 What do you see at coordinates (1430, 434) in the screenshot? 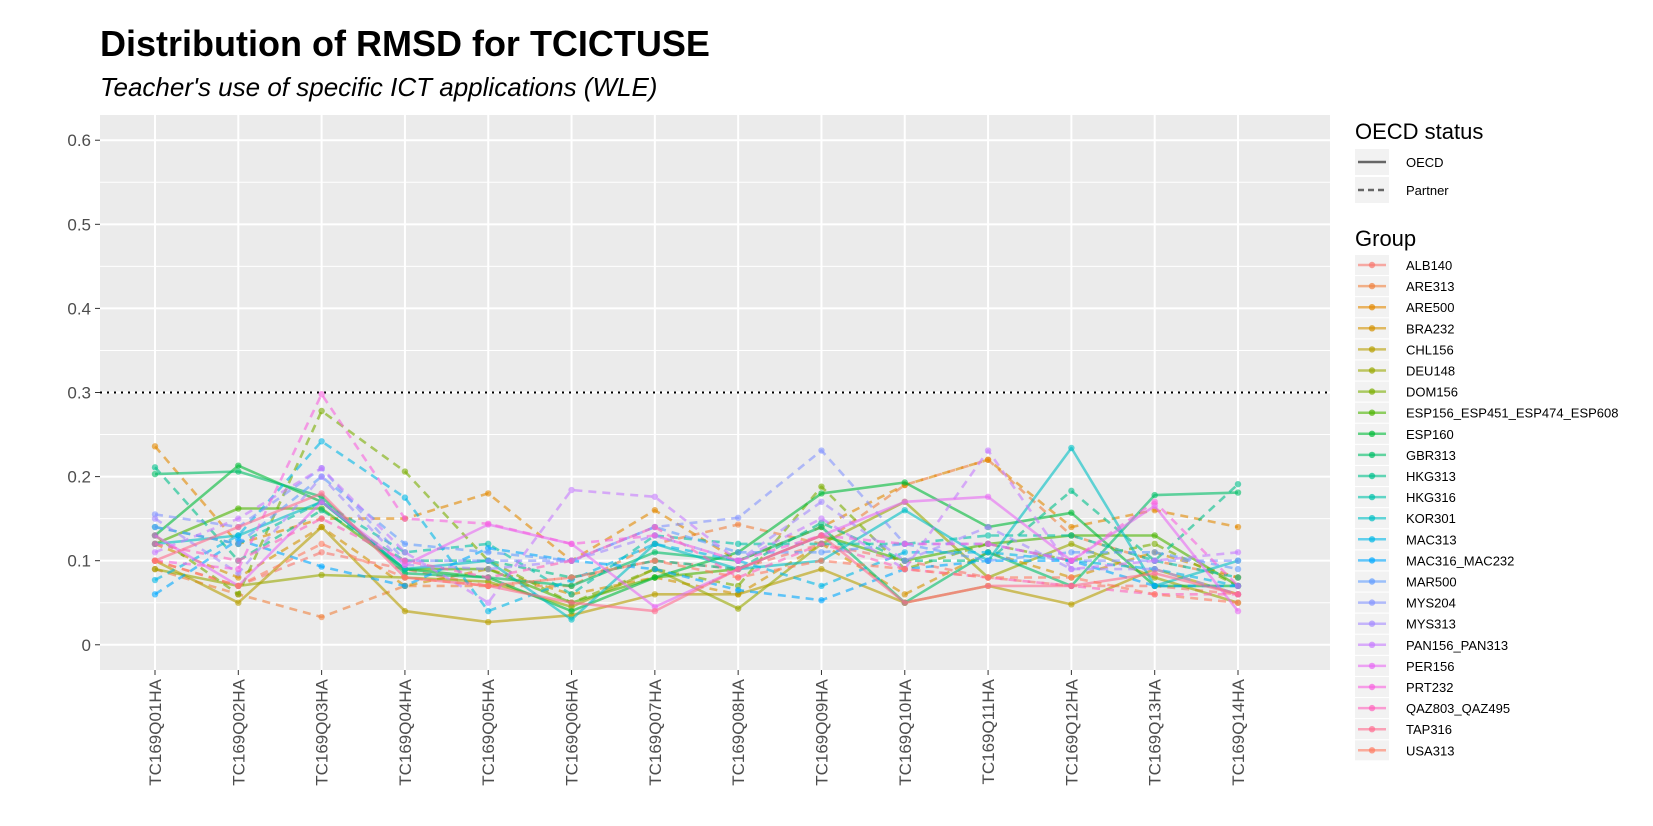
I see `group-legend-label: ESP160` at bounding box center [1430, 434].